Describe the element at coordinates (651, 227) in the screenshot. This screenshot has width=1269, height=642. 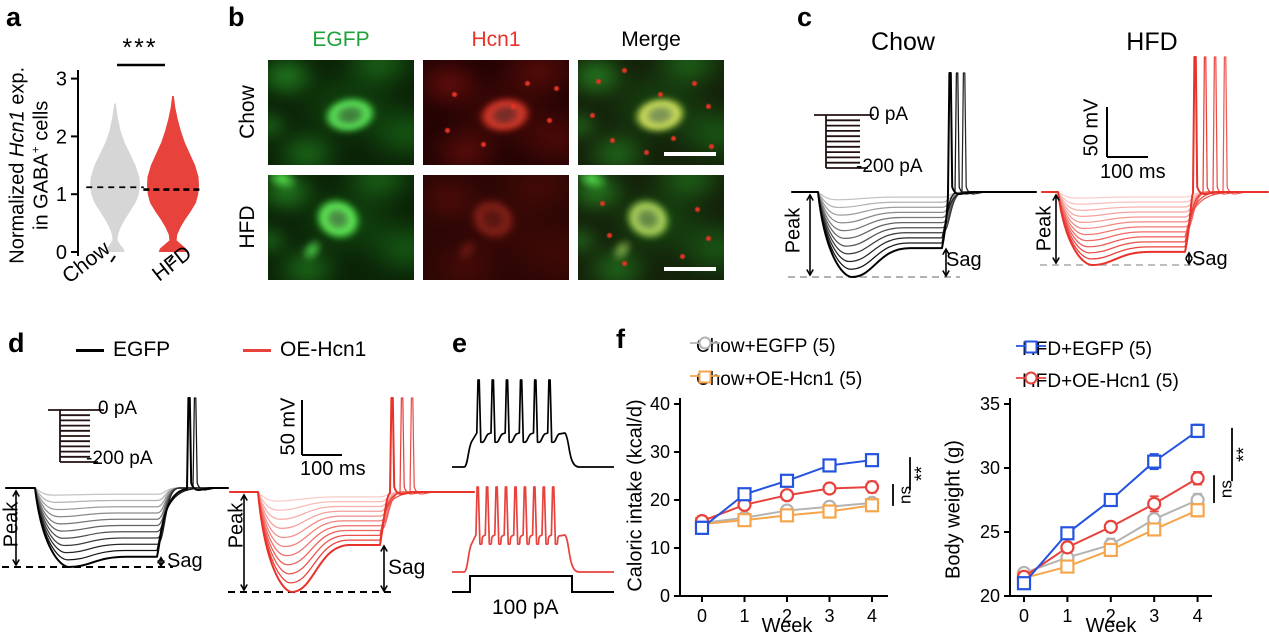
I see `micrograph-hfd-merge` at that location.